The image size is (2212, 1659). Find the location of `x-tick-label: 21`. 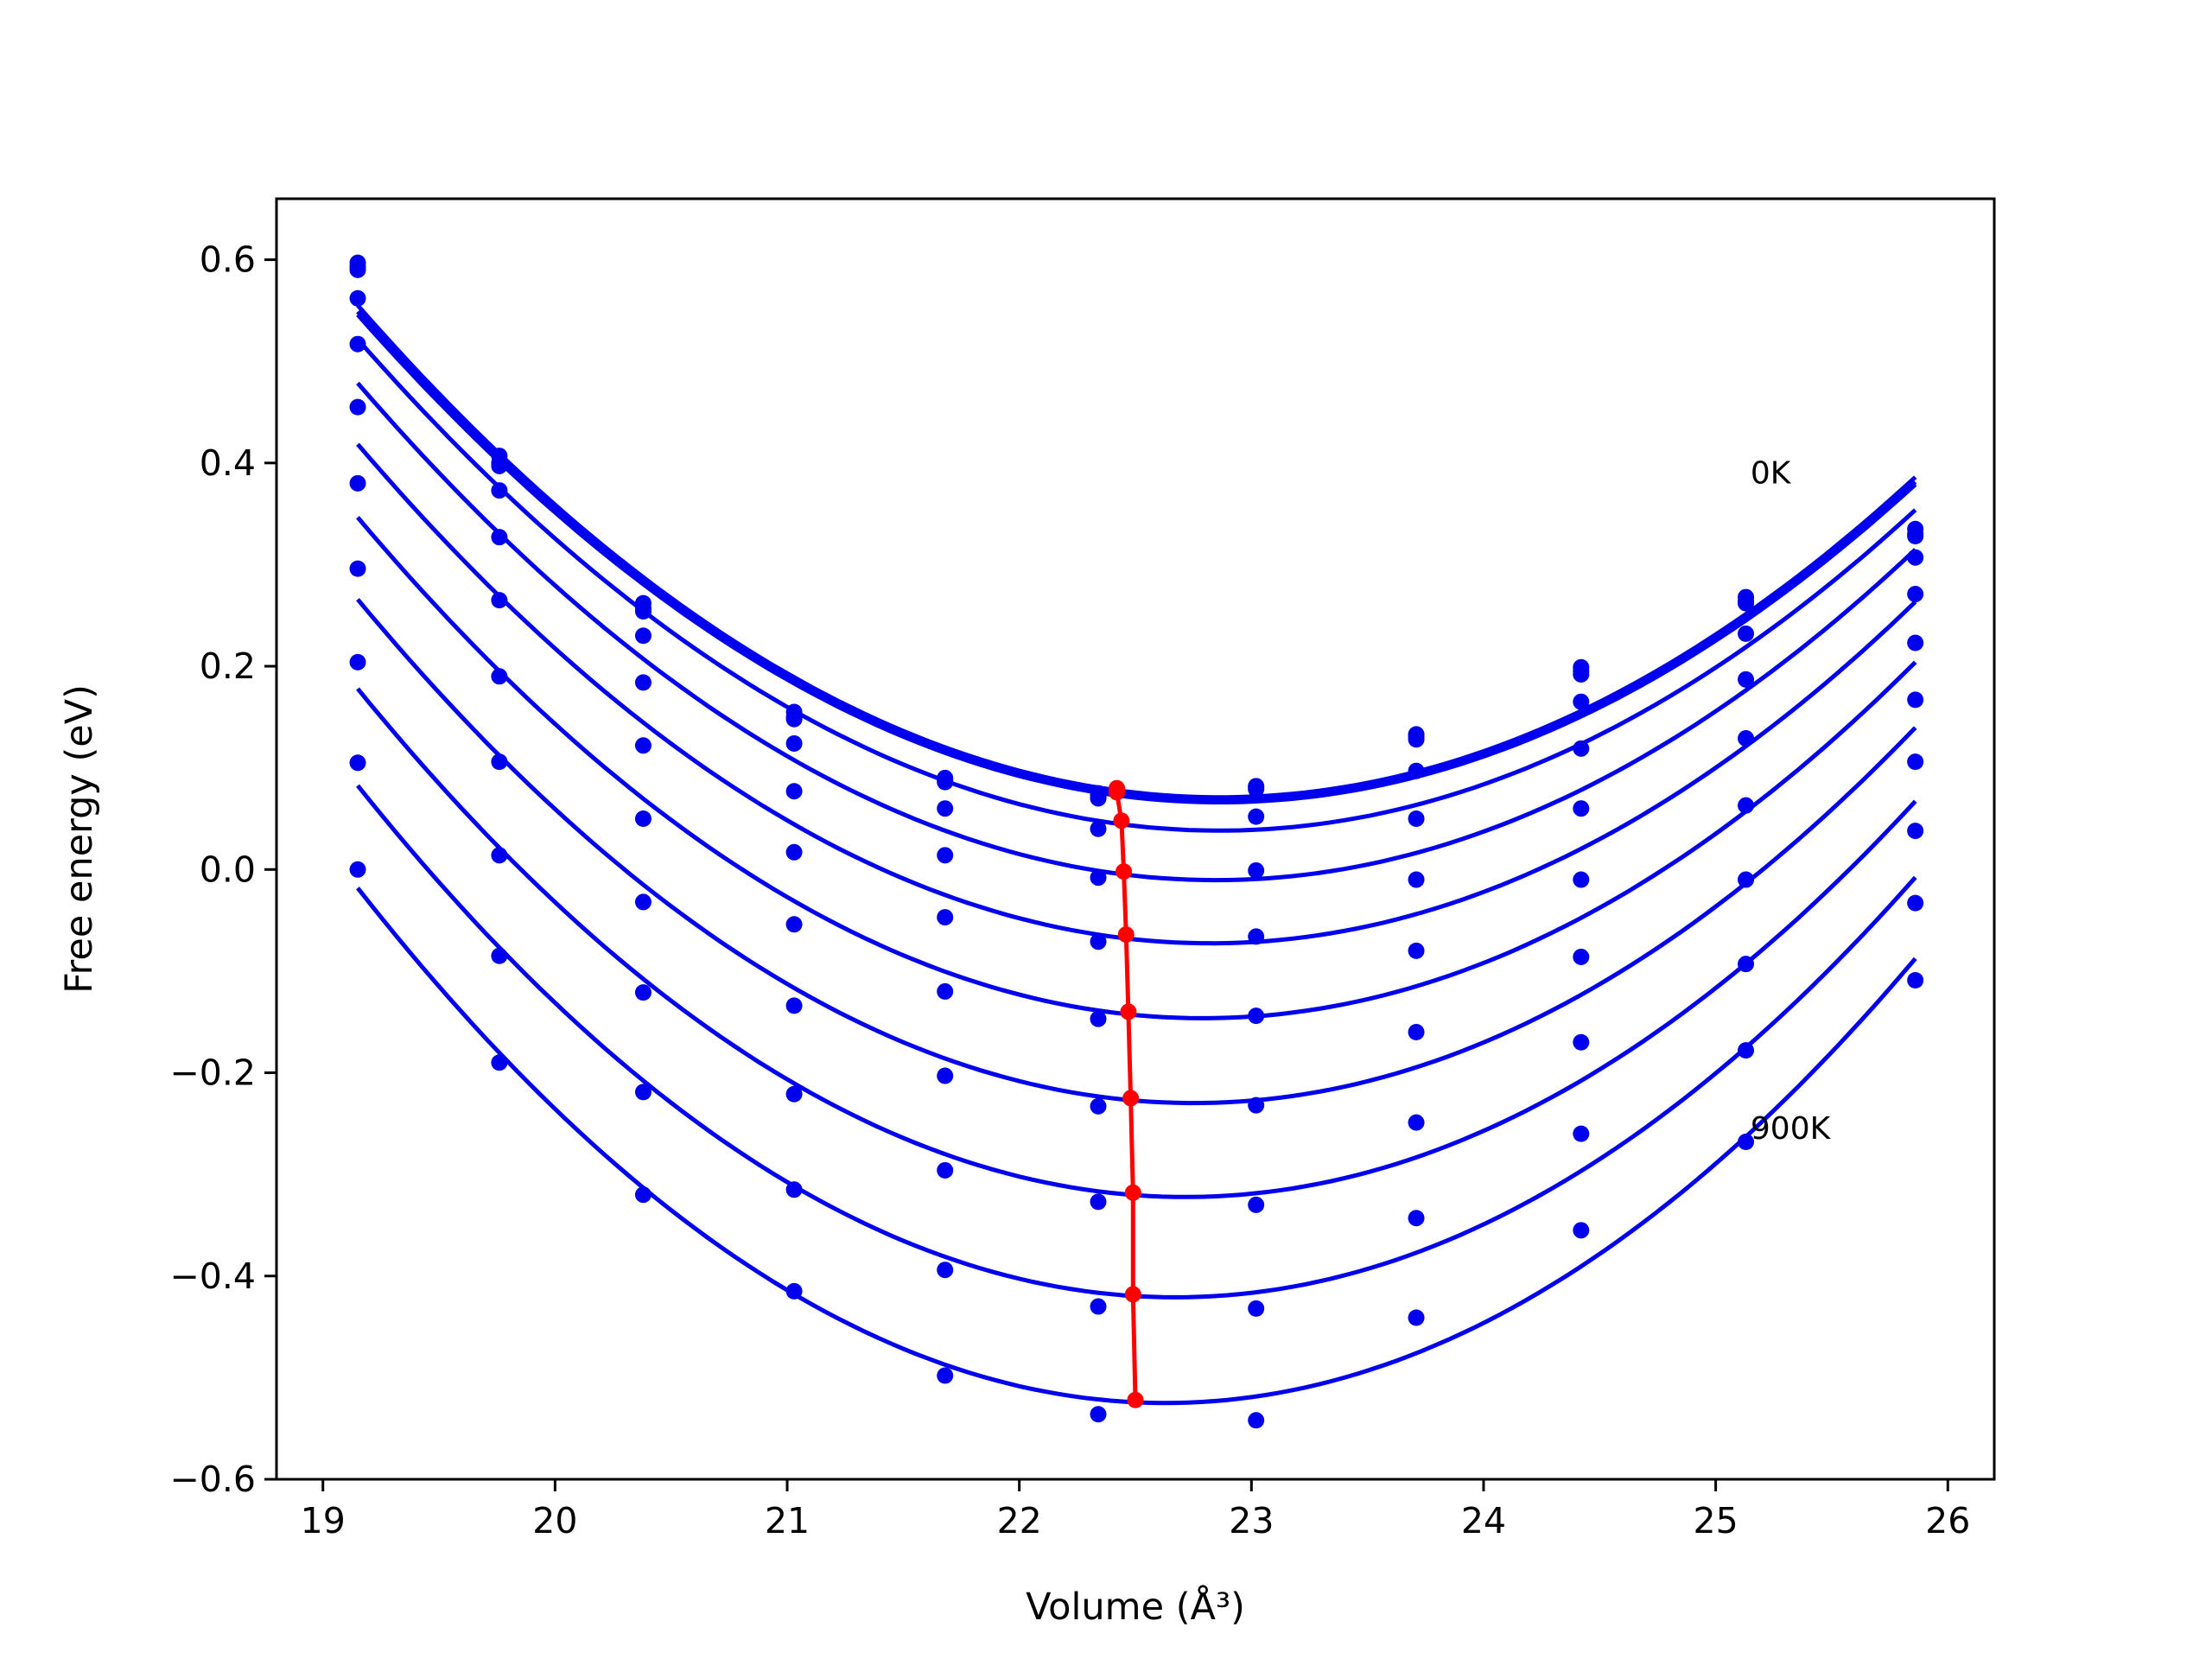

x-tick-label: 21 is located at coordinates (787, 1520).